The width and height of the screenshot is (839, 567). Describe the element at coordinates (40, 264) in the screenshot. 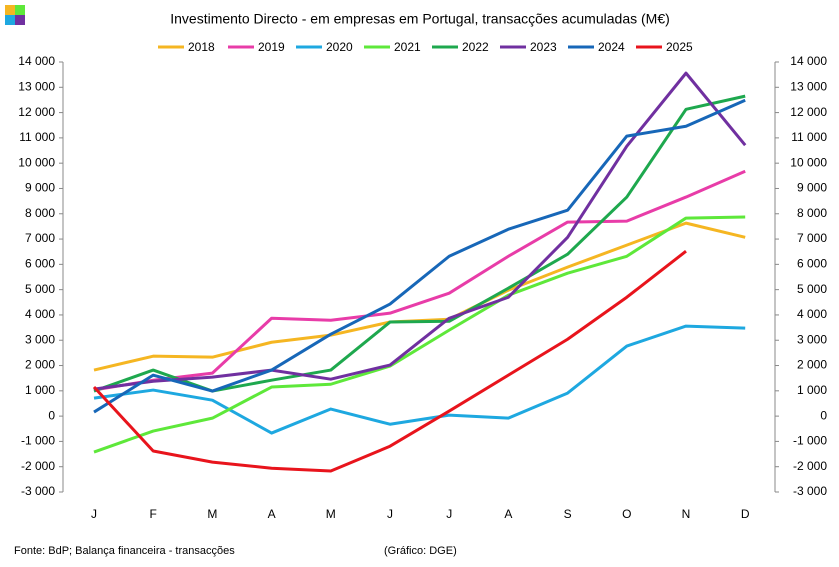

I see `y-tick-label: 6 000` at that location.